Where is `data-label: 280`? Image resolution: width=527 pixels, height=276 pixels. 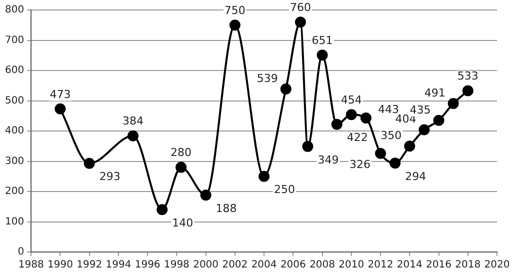 data-label: 280 is located at coordinates (181, 153).